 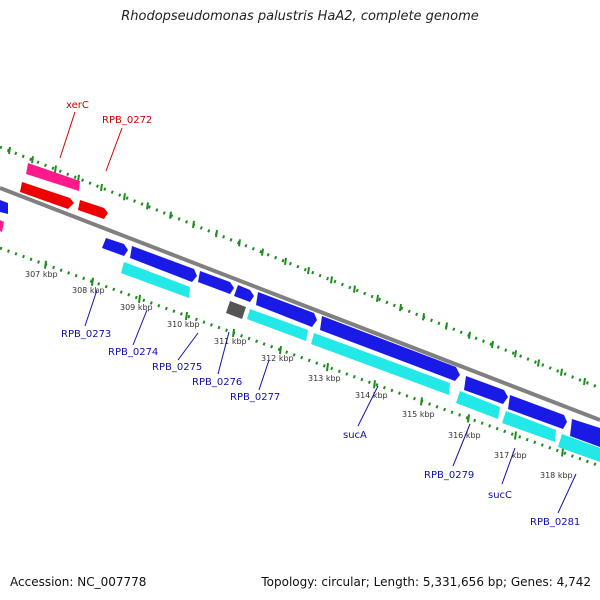 I want to click on feature-cyan-b, so click(x=277, y=325).